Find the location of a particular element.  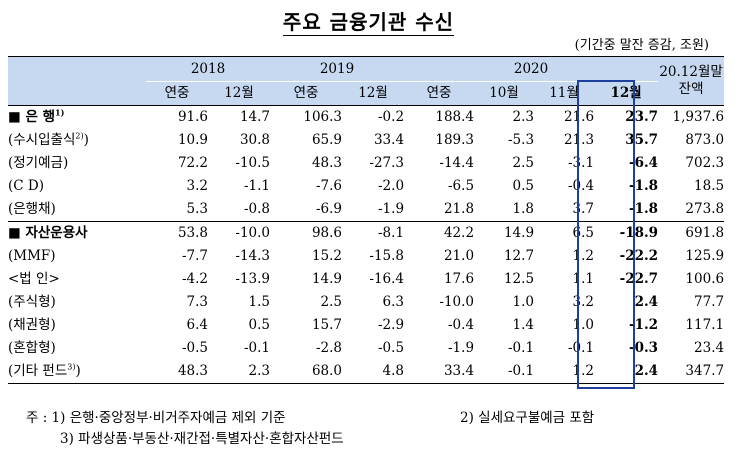

cell: 1.1 is located at coordinates (583, 279).